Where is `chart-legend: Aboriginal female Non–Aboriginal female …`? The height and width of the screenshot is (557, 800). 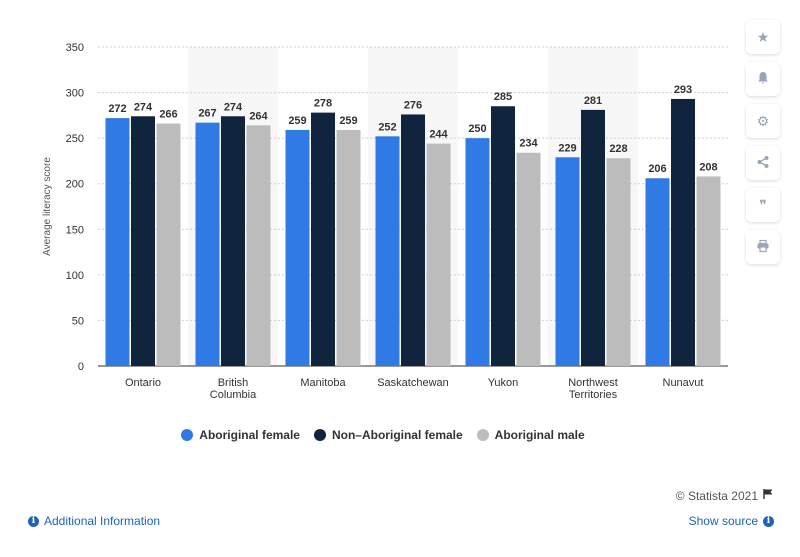 chart-legend: Aboriginal female Non–Aboriginal female … is located at coordinates (383, 435).